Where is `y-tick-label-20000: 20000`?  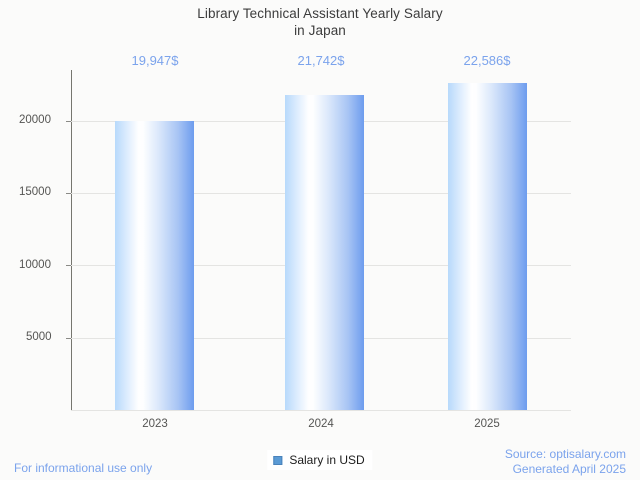 y-tick-label-20000: 20000 is located at coordinates (35, 120).